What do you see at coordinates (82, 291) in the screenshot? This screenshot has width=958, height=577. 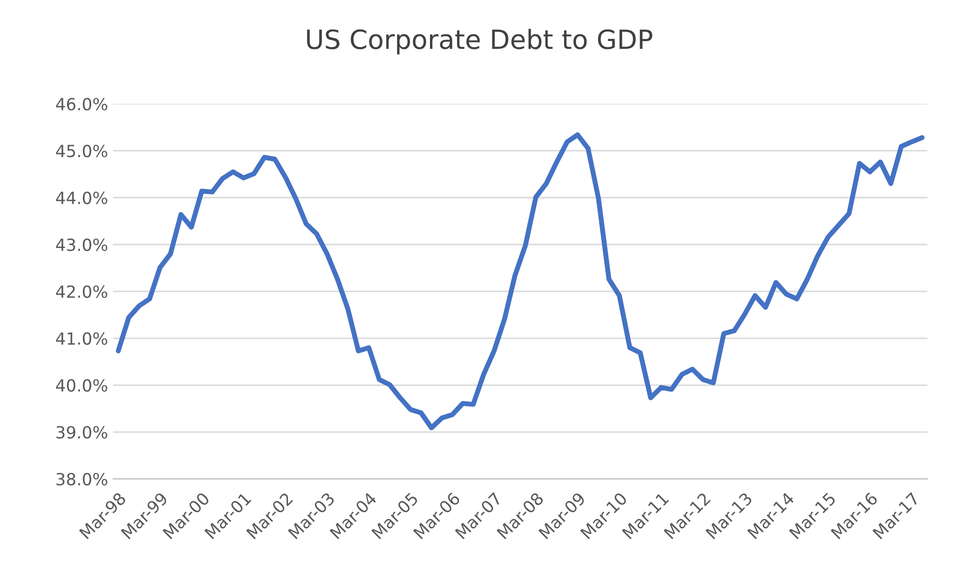 I see `y-tick-label: 42.0%` at bounding box center [82, 291].